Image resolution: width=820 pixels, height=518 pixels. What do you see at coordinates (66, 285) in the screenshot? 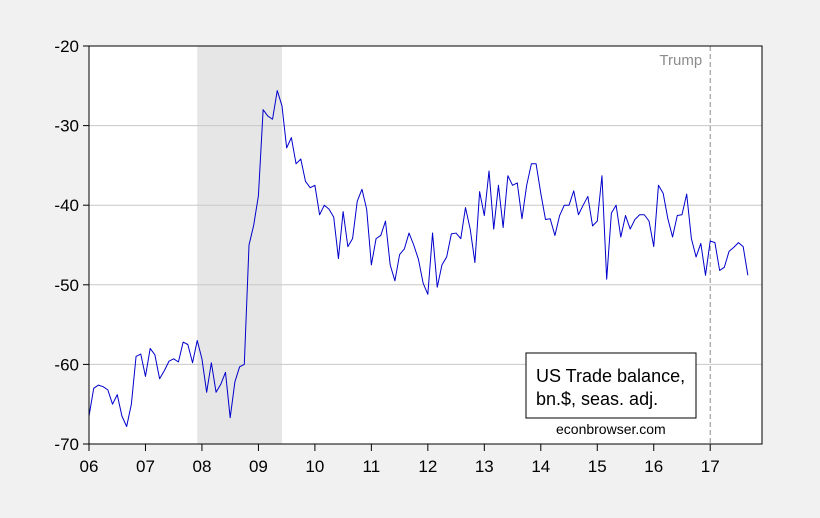
I see `y-tick-label: -50` at bounding box center [66, 285].